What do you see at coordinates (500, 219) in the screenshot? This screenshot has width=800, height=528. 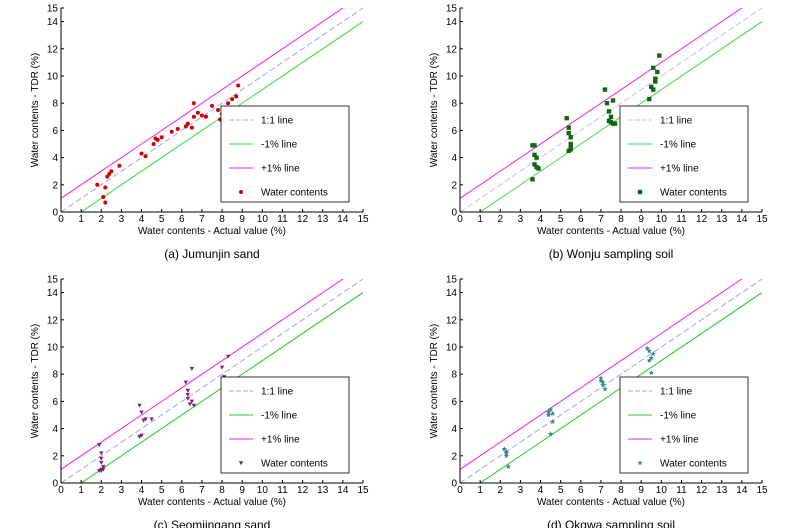 I see `x-tick-label: 2` at bounding box center [500, 219].